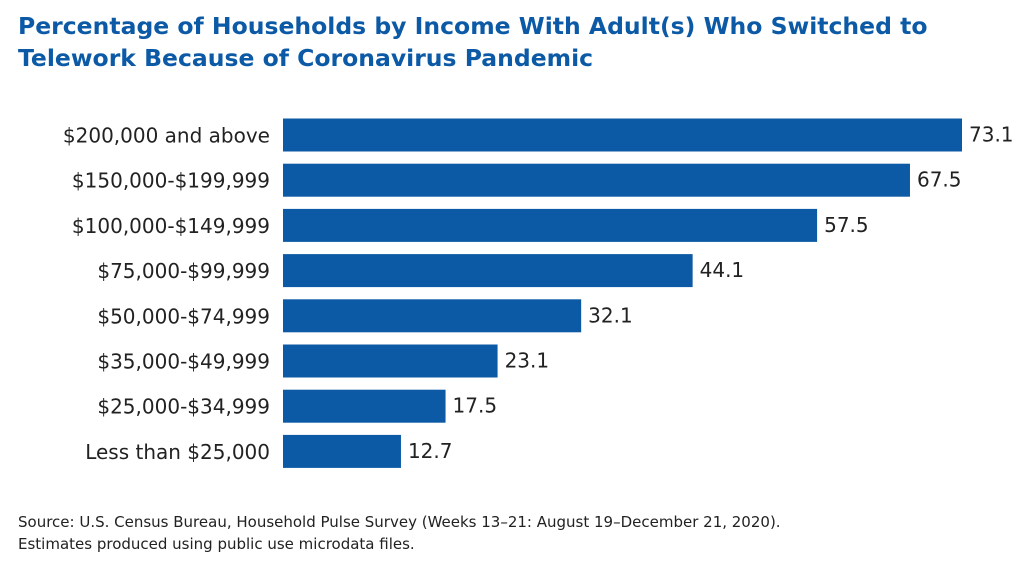 This screenshot has height=563, width=1024. Describe the element at coordinates (527, 361) in the screenshot. I see `value-label: 23.1` at that location.